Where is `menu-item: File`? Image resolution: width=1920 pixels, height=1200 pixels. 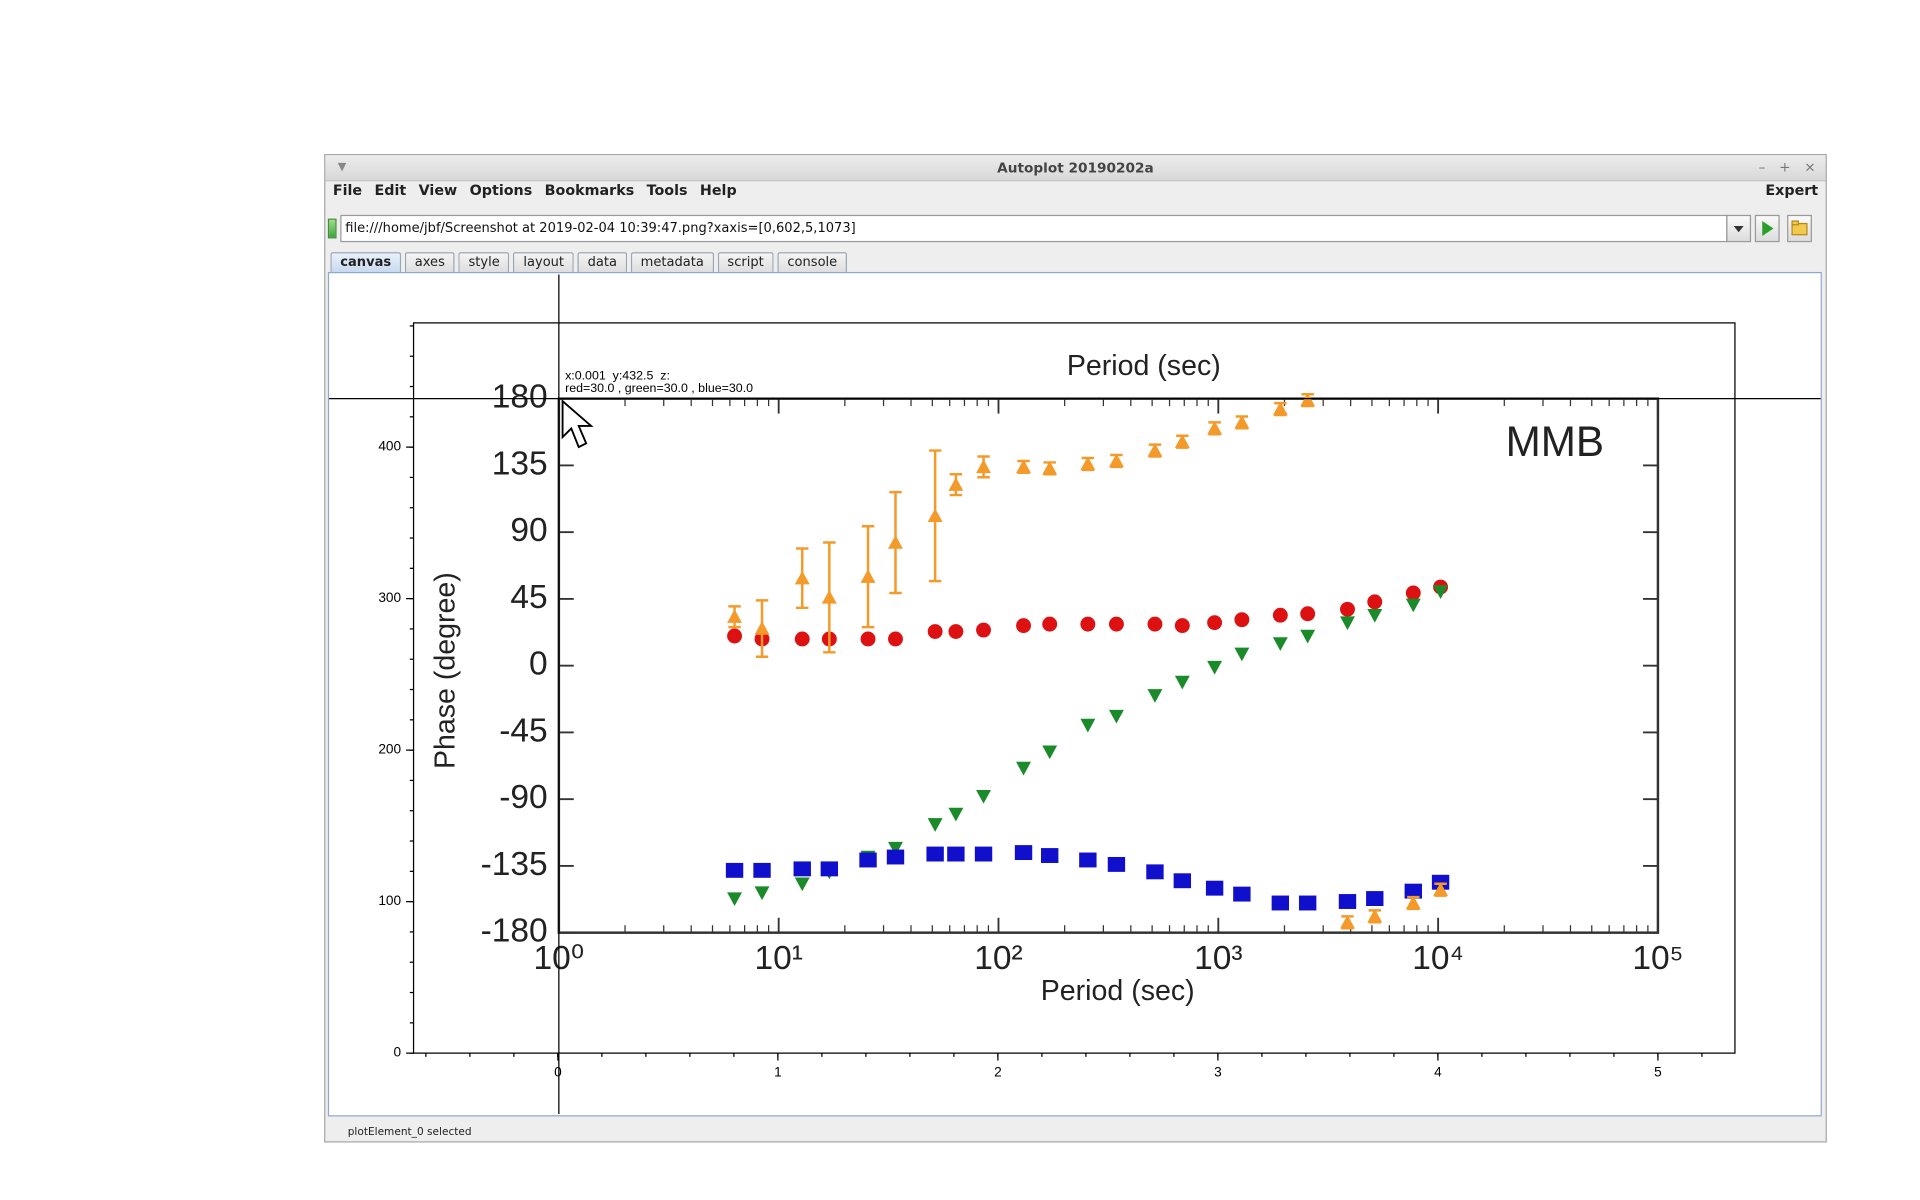
menu-item: File is located at coordinates (347, 190).